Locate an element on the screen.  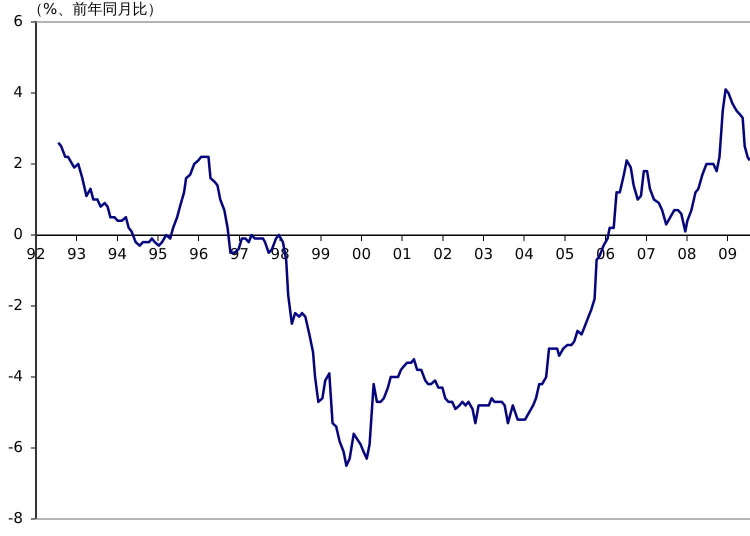
x-tick-label: 07 is located at coordinates (646, 253).